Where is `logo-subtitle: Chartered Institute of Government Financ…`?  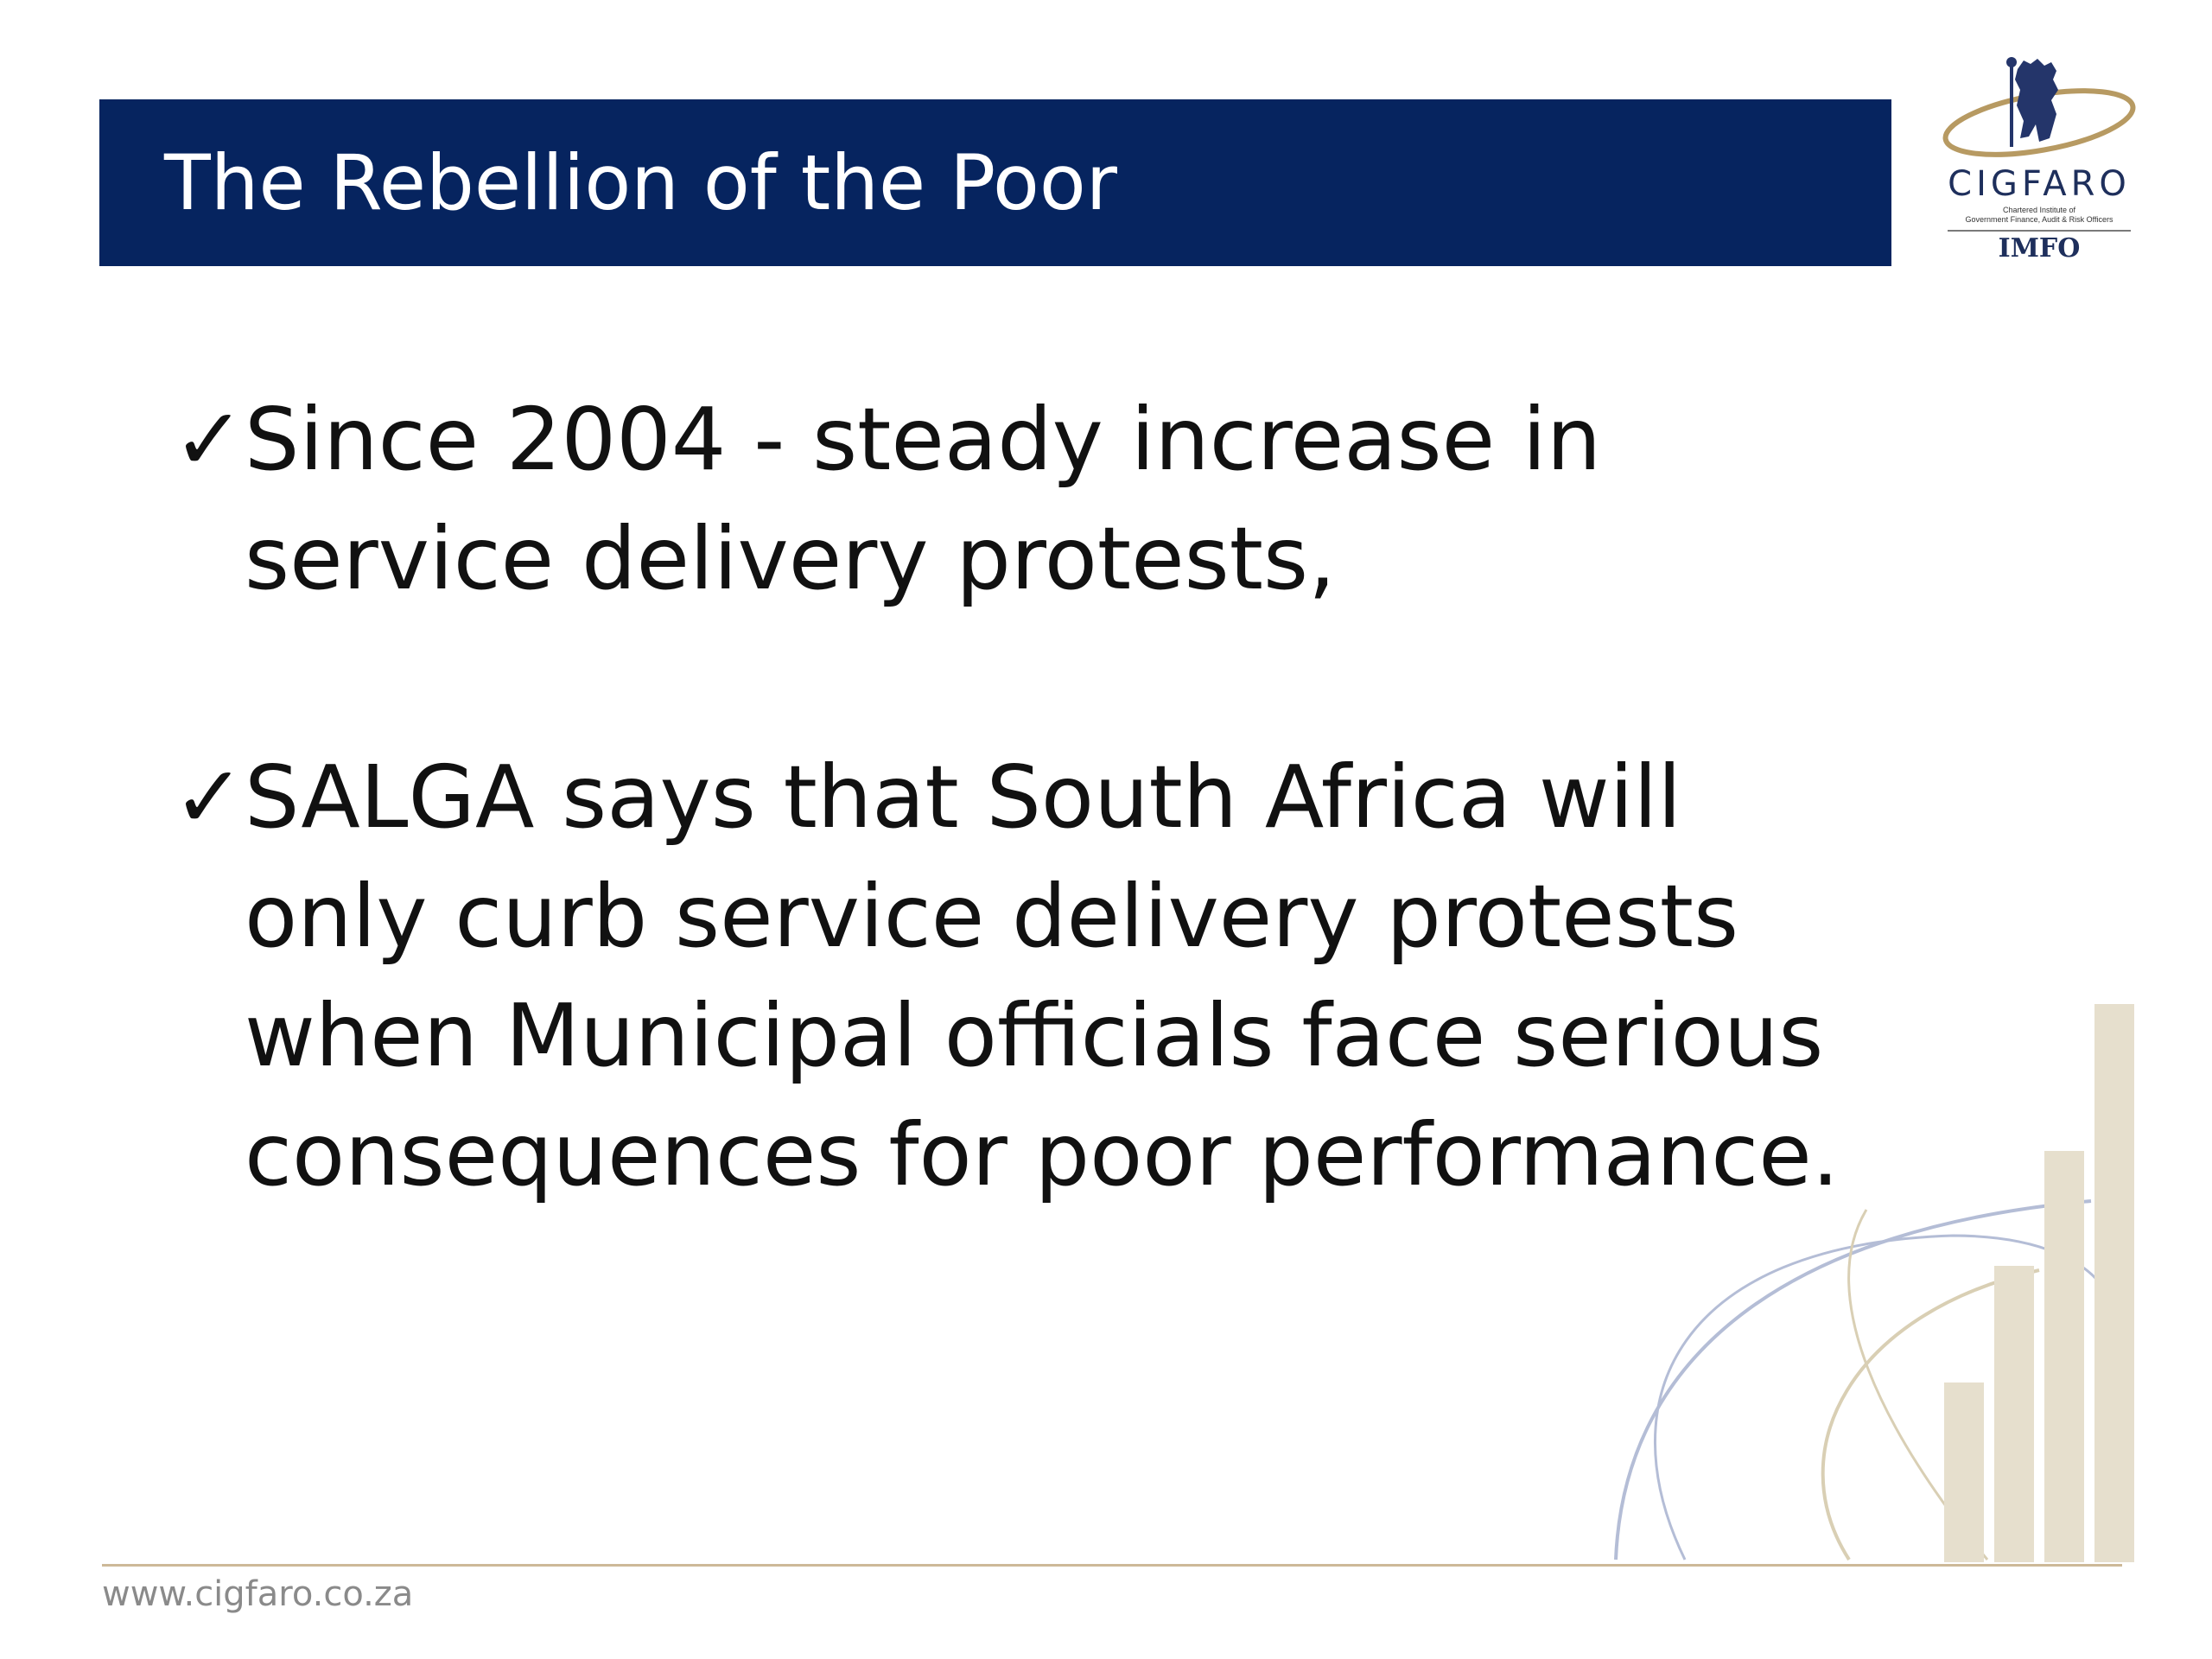
logo-subtitle: Chartered Institute of Government Financ… is located at coordinates (2039, 215).